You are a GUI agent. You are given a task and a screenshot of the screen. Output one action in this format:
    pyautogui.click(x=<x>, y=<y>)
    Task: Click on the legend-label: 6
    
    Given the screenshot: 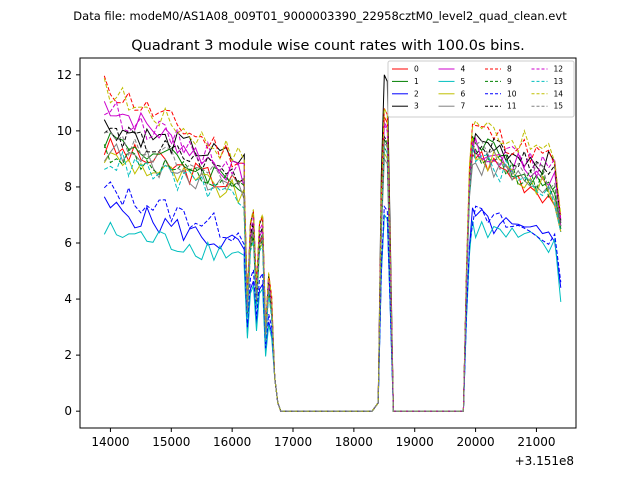 What is the action you would take?
    pyautogui.click(x=463, y=93)
    